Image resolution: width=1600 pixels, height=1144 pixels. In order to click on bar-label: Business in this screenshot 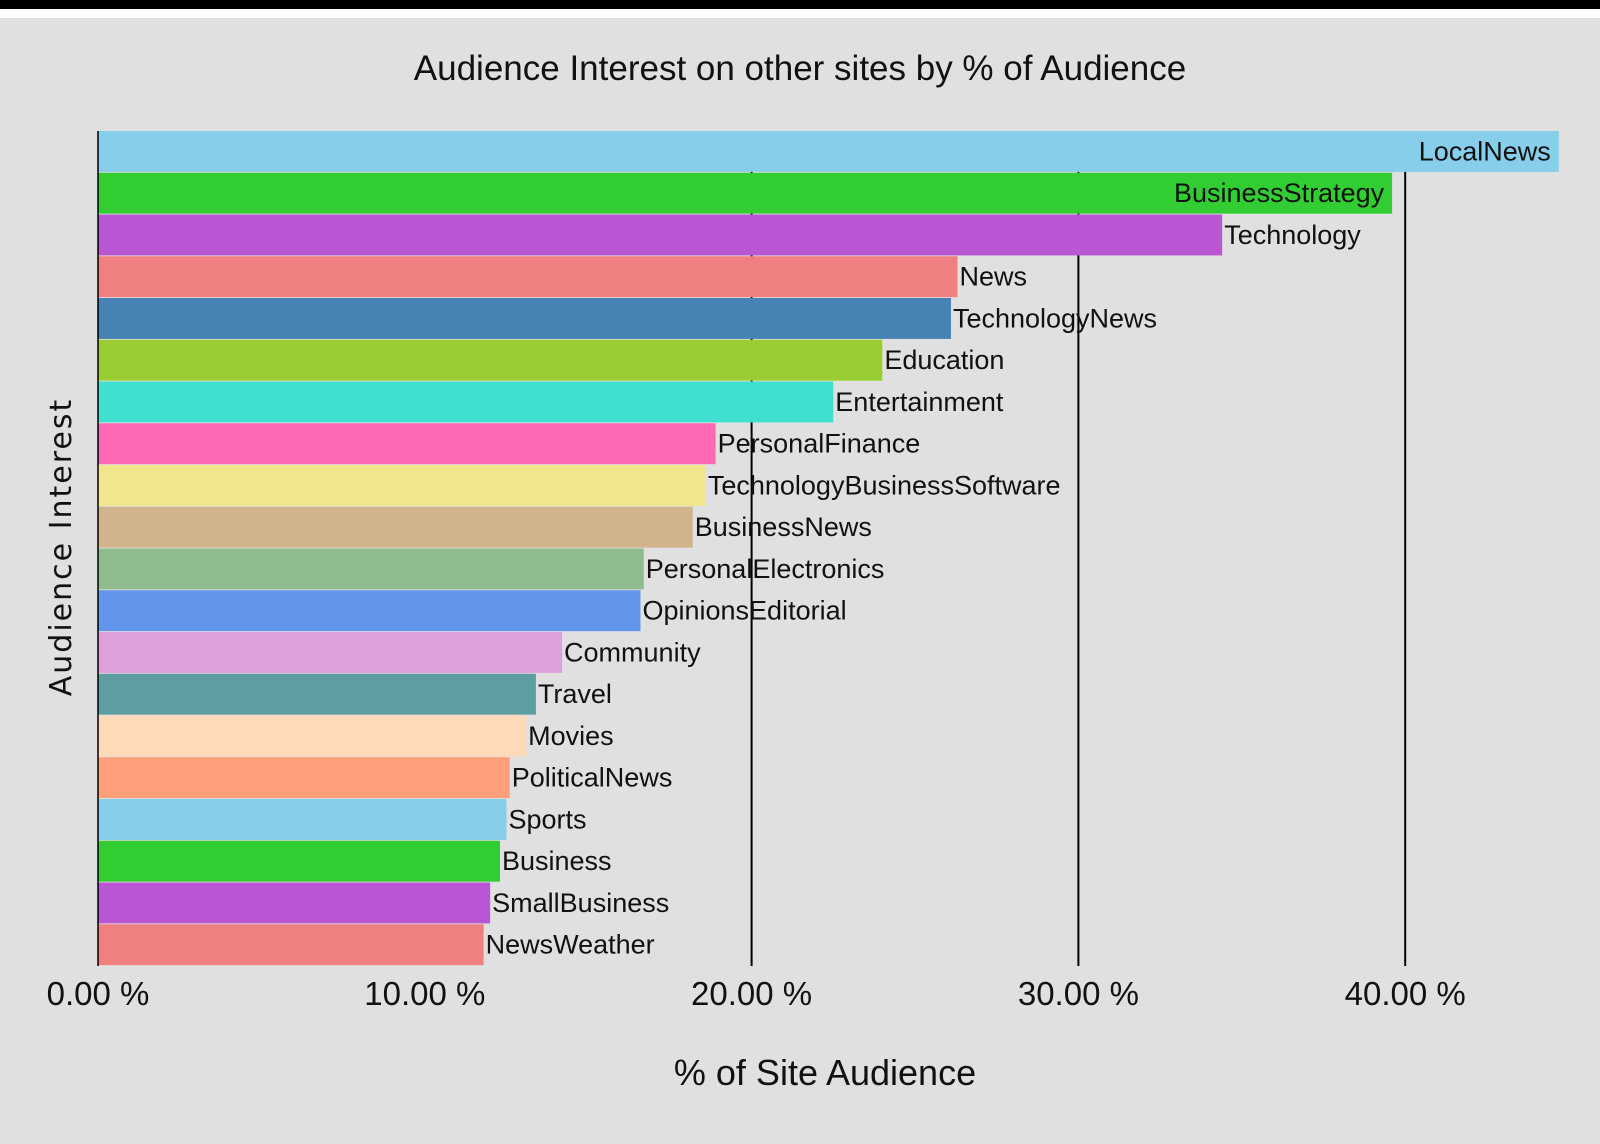, I will do `click(557, 861)`.